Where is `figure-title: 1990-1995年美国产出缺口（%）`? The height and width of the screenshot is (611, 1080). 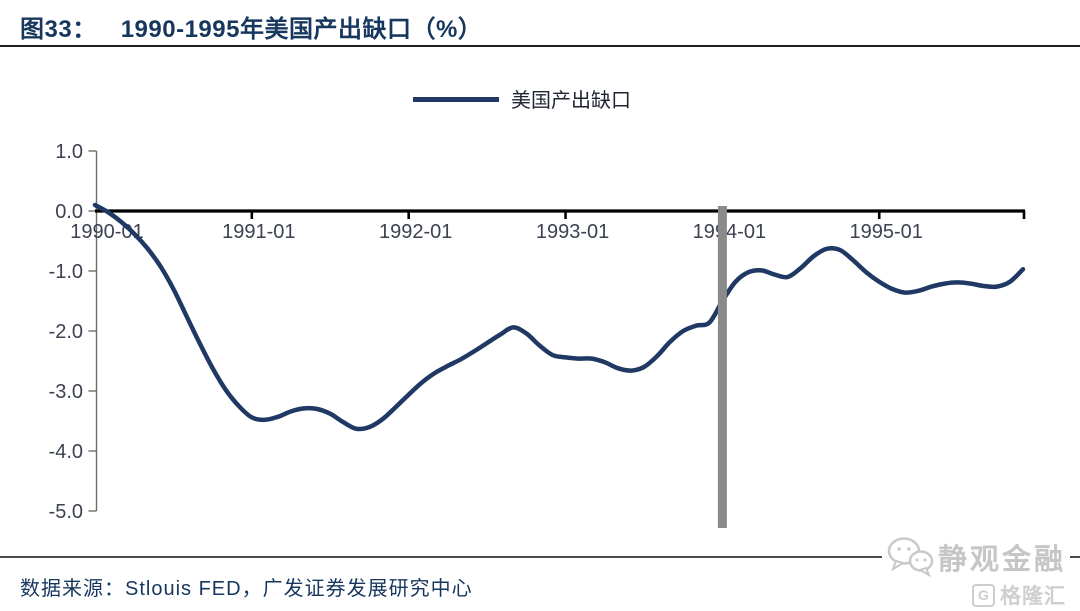 figure-title: 1990-1995年美国产出缺口（%） is located at coordinates (301, 29).